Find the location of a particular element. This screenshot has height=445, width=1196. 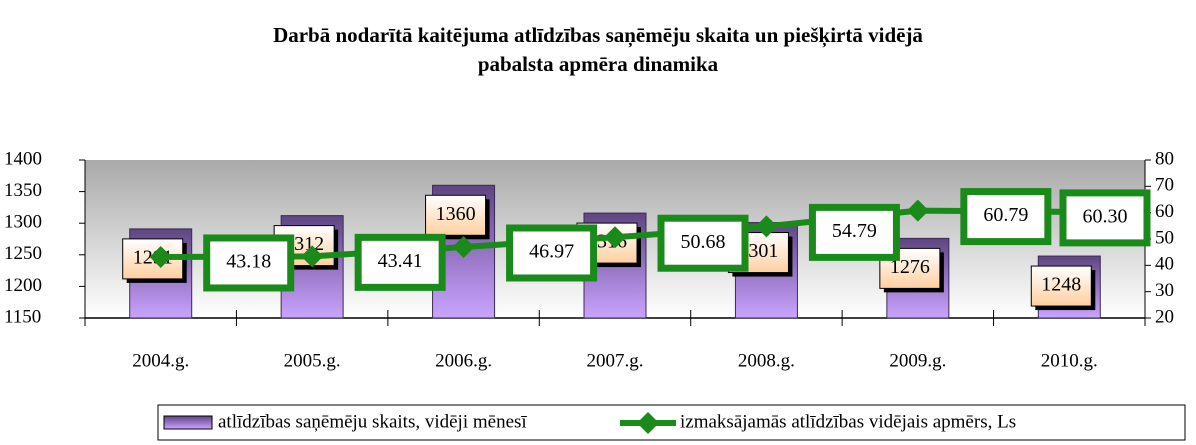

y2-tick-label: 20 is located at coordinates (1164, 316).